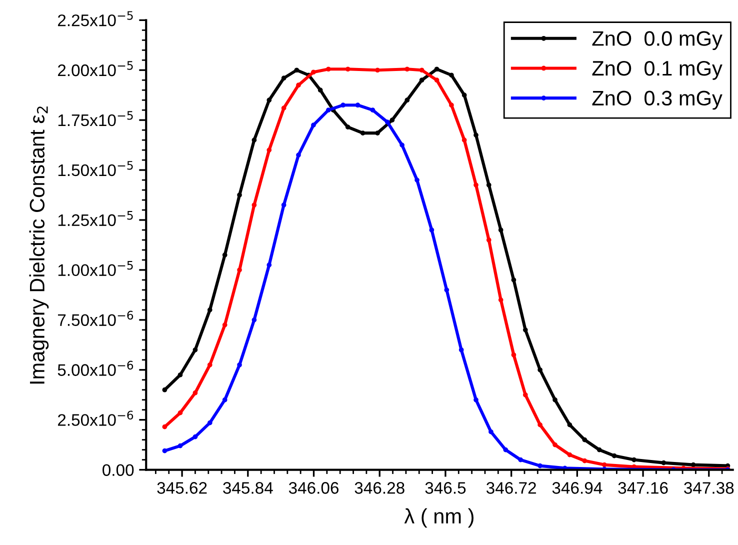  Describe the element at coordinates (657, 40) in the screenshot. I see `legend-label: ZnO 0.0 mGy` at that location.